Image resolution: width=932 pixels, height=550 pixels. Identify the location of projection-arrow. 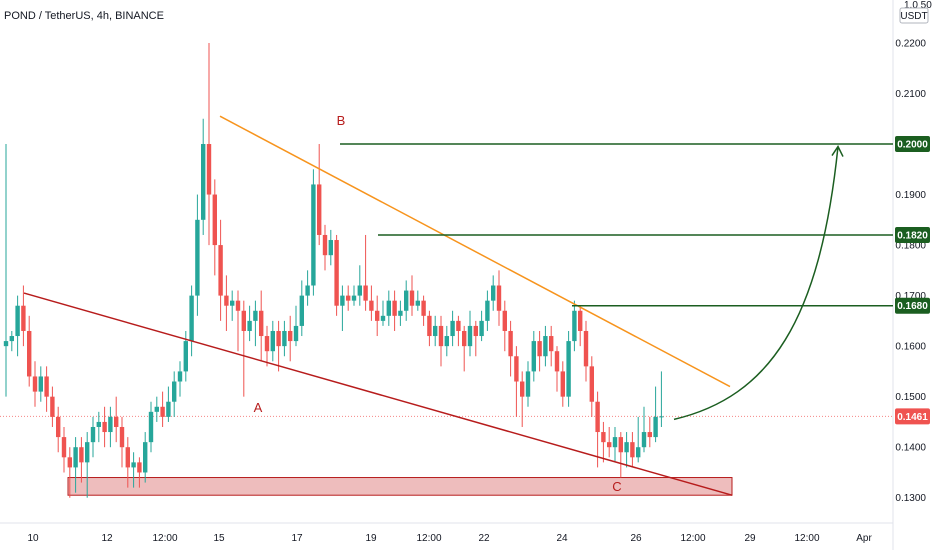
(756, 283).